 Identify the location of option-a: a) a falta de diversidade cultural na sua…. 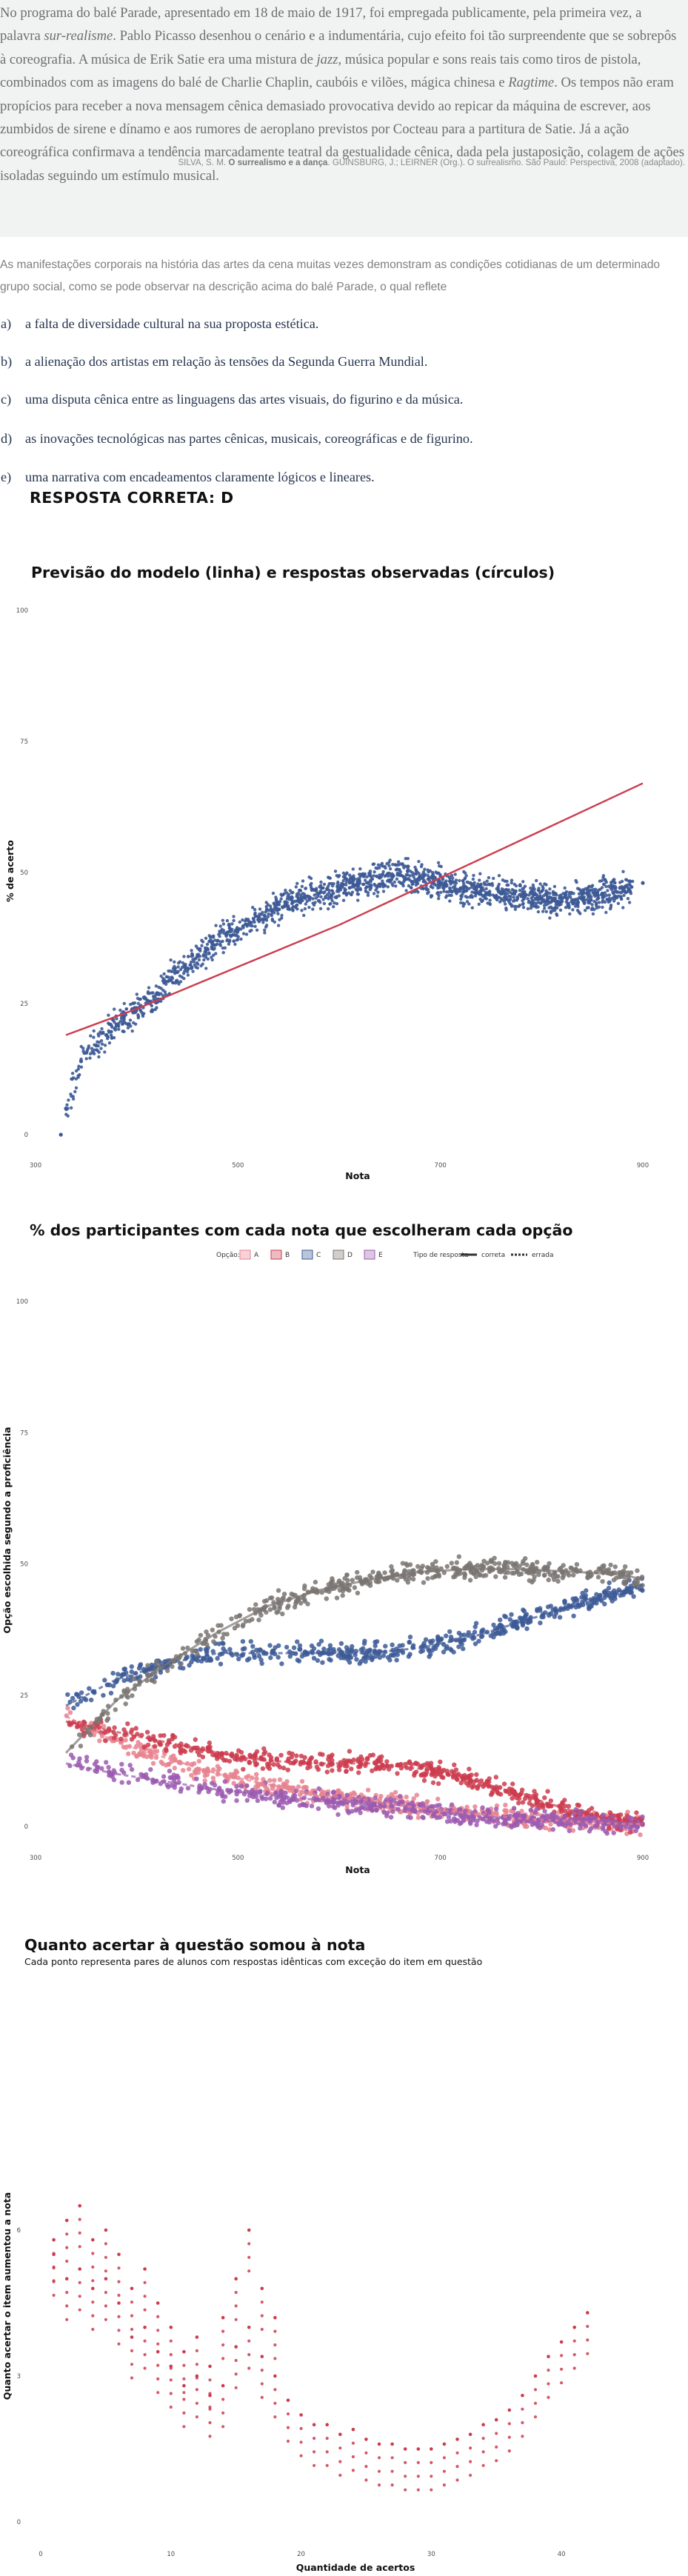
(159, 328).